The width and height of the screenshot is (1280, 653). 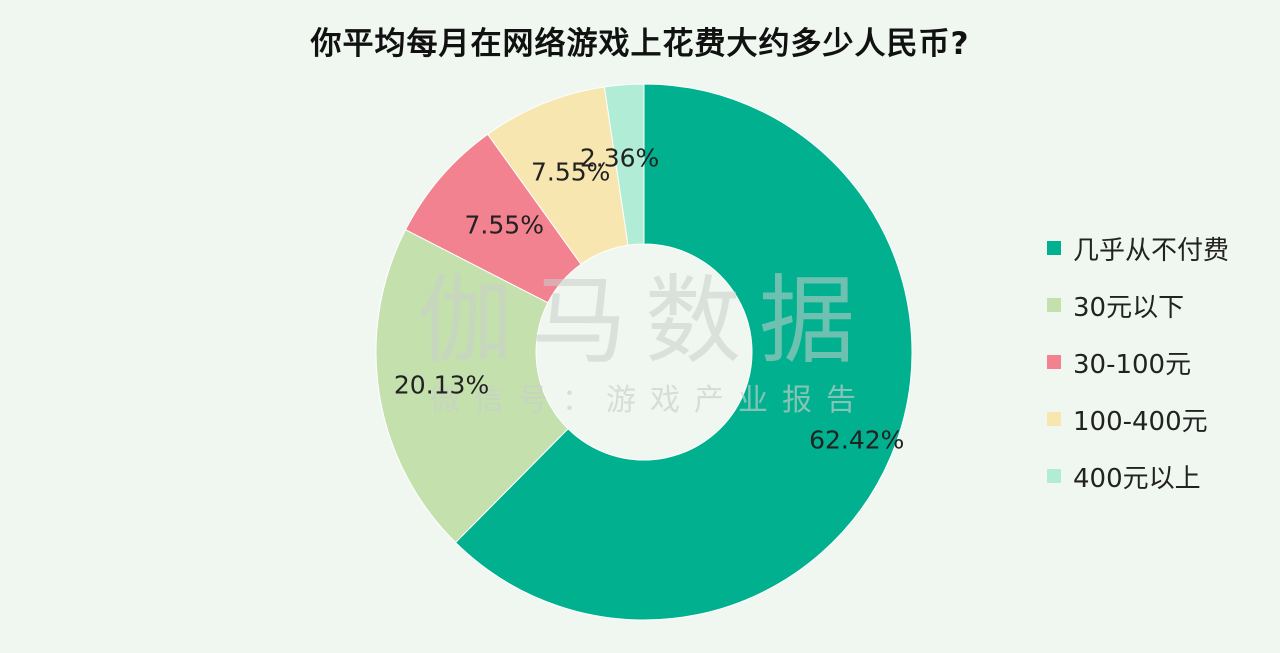 What do you see at coordinates (570, 171) in the screenshot?
I see `slice-label-4: 7.55%` at bounding box center [570, 171].